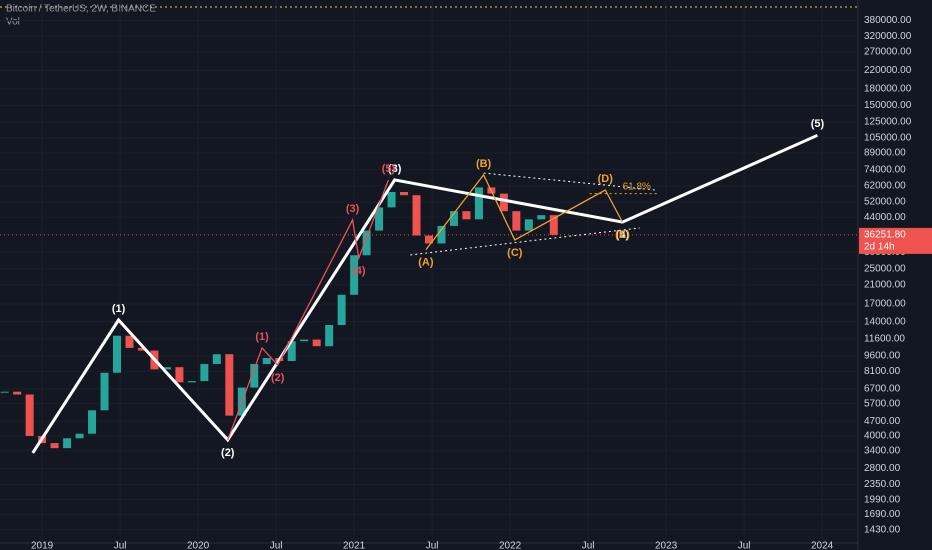 The width and height of the screenshot is (932, 550). I want to click on x-tick-label: 2019, so click(42, 545).